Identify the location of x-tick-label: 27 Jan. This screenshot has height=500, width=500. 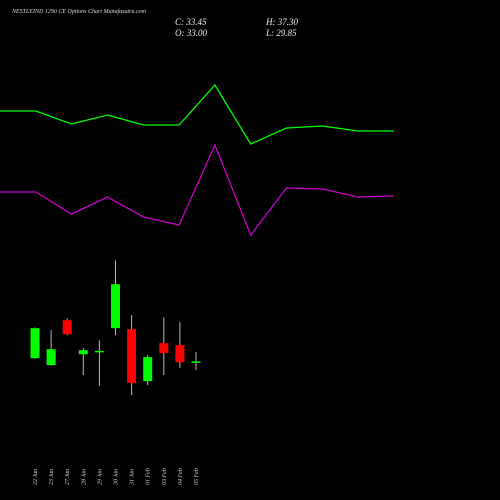
(68, 477).